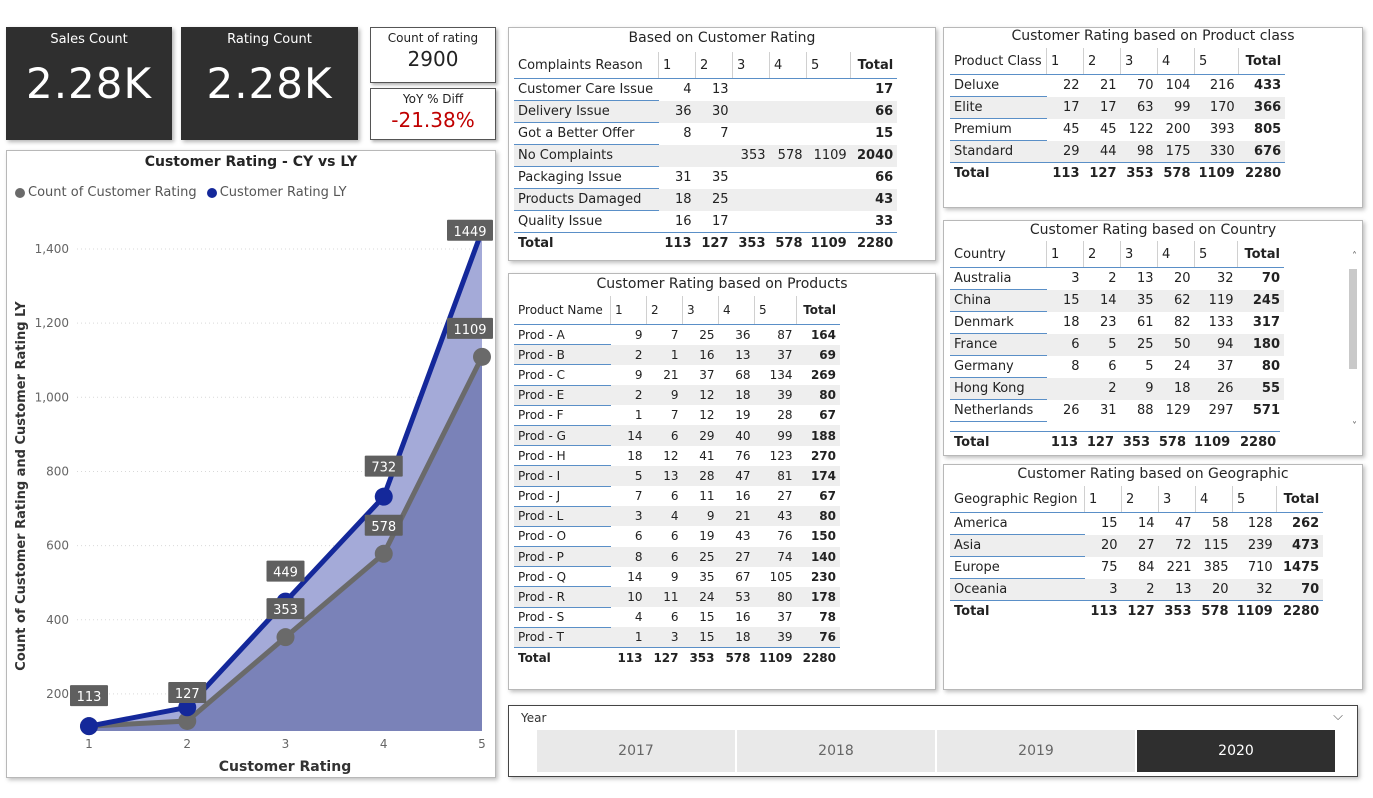  What do you see at coordinates (707, 536) in the screenshot?
I see `table-cell: 19` at bounding box center [707, 536].